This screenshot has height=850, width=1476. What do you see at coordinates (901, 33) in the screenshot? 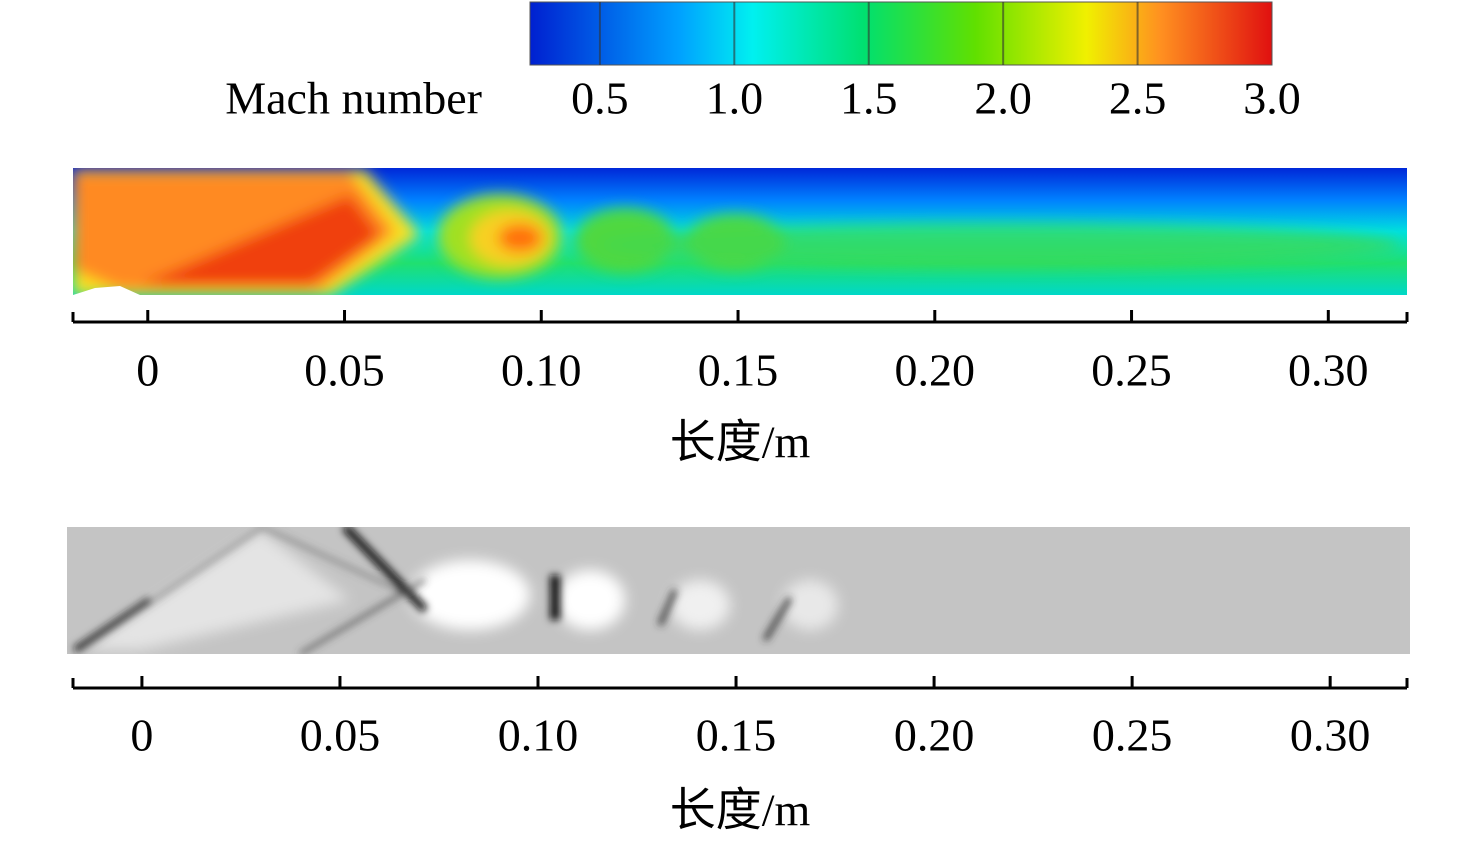
I see `colorbar` at bounding box center [901, 33].